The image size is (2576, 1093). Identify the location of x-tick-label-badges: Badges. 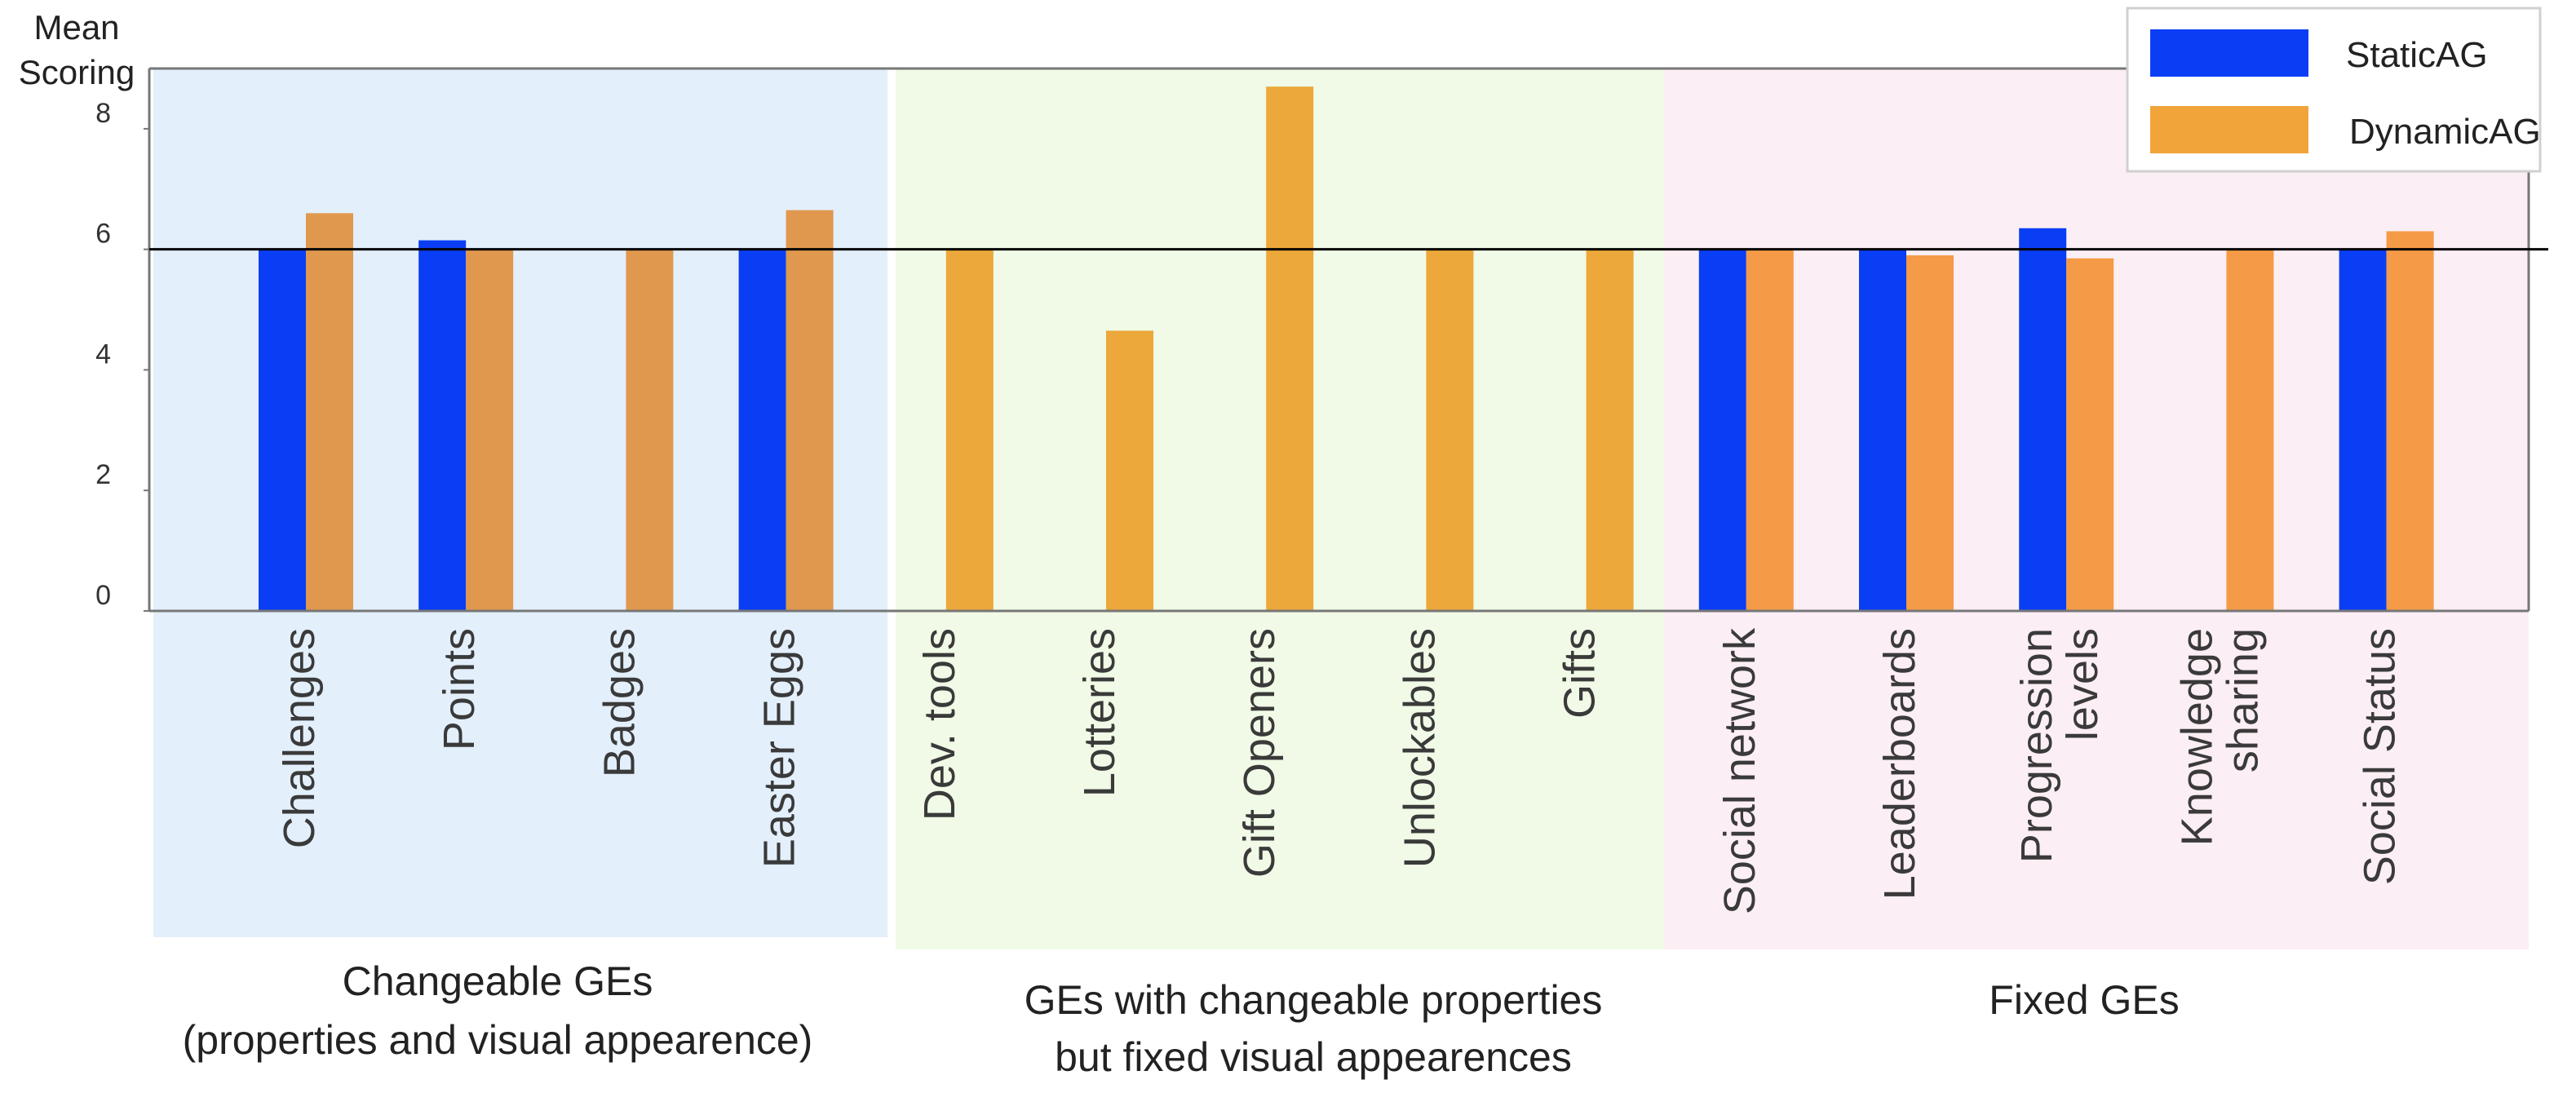
(619, 702).